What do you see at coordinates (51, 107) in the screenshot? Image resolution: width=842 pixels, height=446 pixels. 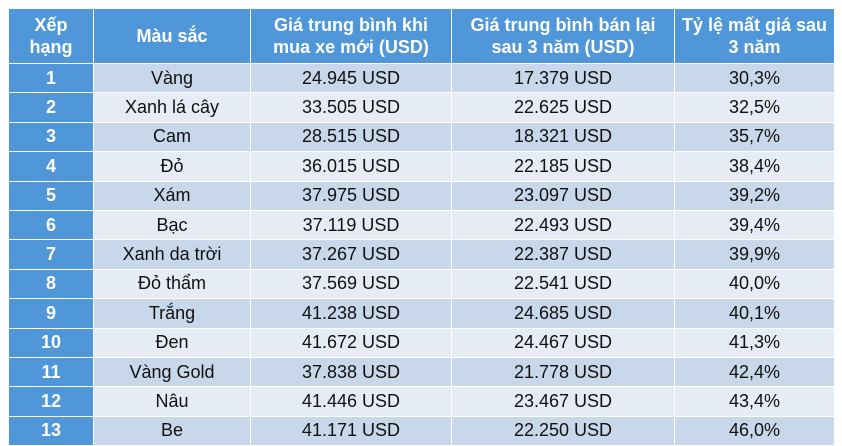 I see `rank-cell: 2` at bounding box center [51, 107].